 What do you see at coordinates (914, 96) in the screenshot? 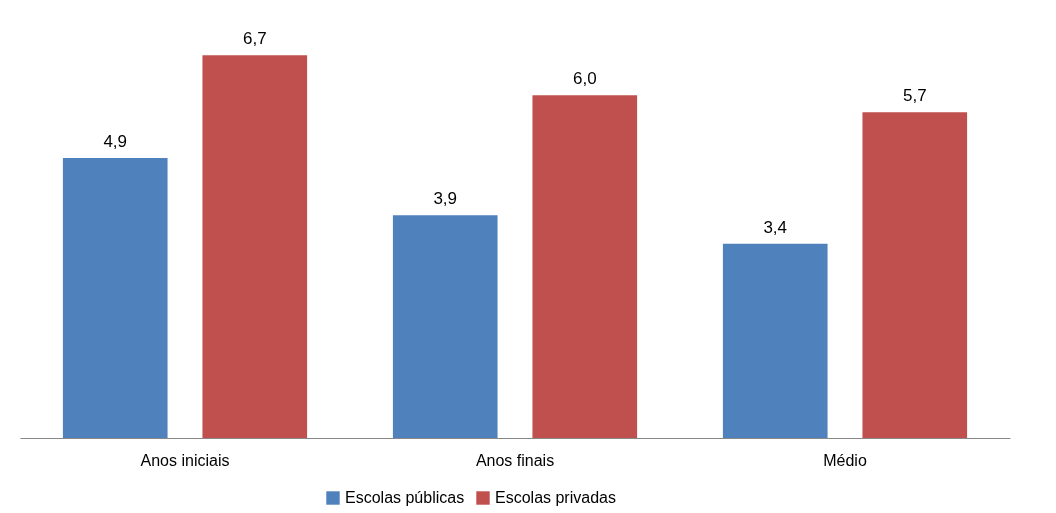
I see `data-label: 5,7` at bounding box center [914, 96].